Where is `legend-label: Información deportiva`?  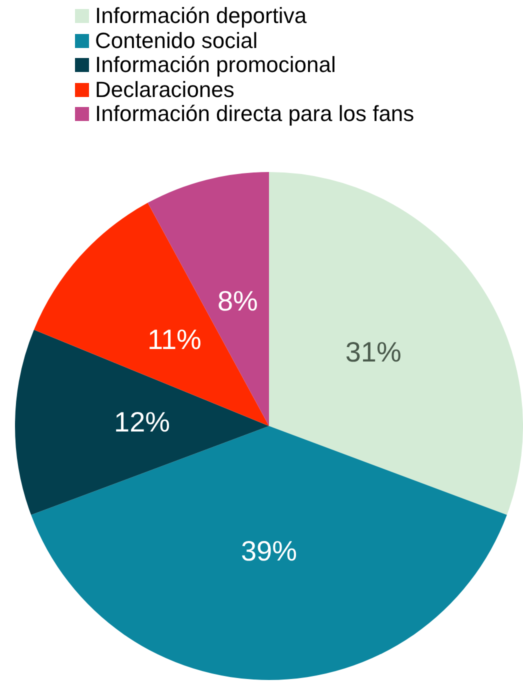 legend-label: Información deportiva is located at coordinates (201, 16).